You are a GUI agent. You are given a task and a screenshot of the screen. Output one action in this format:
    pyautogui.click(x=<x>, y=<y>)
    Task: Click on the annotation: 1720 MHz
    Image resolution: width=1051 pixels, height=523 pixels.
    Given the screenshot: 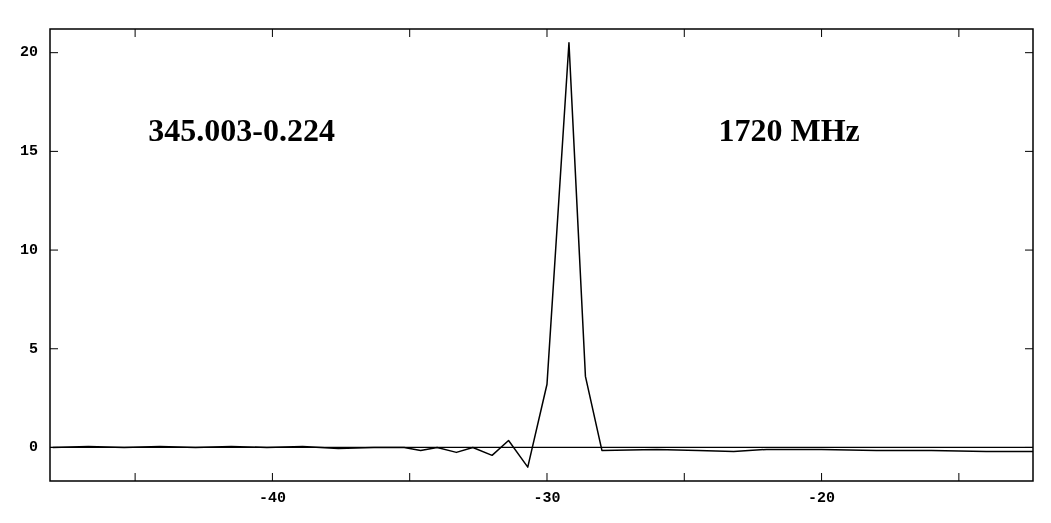 What is the action you would take?
    pyautogui.click(x=789, y=130)
    